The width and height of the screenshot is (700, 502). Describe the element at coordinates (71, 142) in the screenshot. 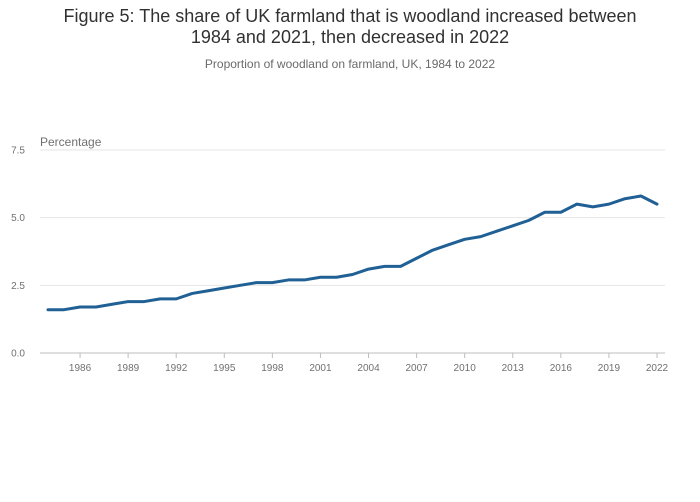

I see `y-axis-label: Percentage` at that location.